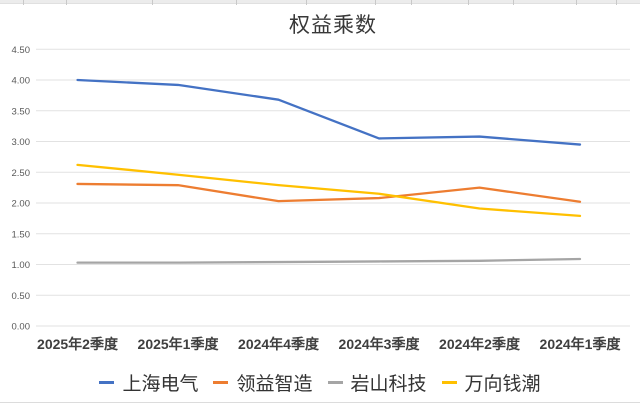  Describe the element at coordinates (77, 344) in the screenshot. I see `x-axis-label: 2025年2季度` at that location.